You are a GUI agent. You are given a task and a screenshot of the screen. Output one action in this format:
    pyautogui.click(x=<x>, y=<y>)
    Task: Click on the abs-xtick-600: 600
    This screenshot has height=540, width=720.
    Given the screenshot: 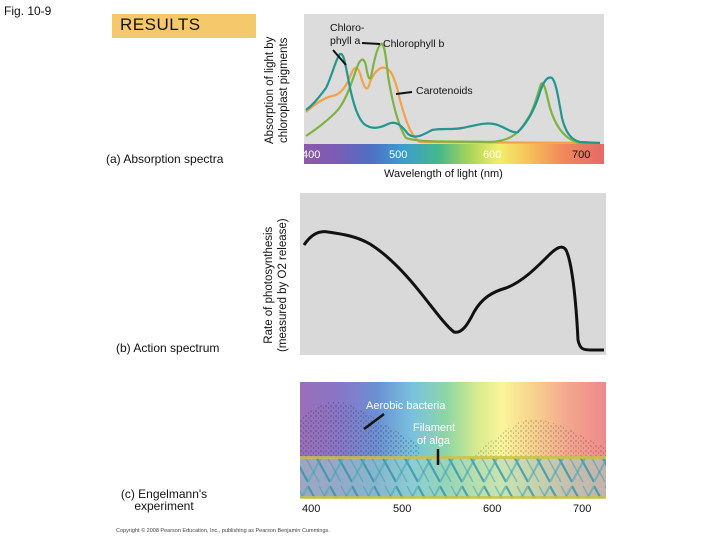 What is the action you would take?
    pyautogui.click(x=492, y=155)
    